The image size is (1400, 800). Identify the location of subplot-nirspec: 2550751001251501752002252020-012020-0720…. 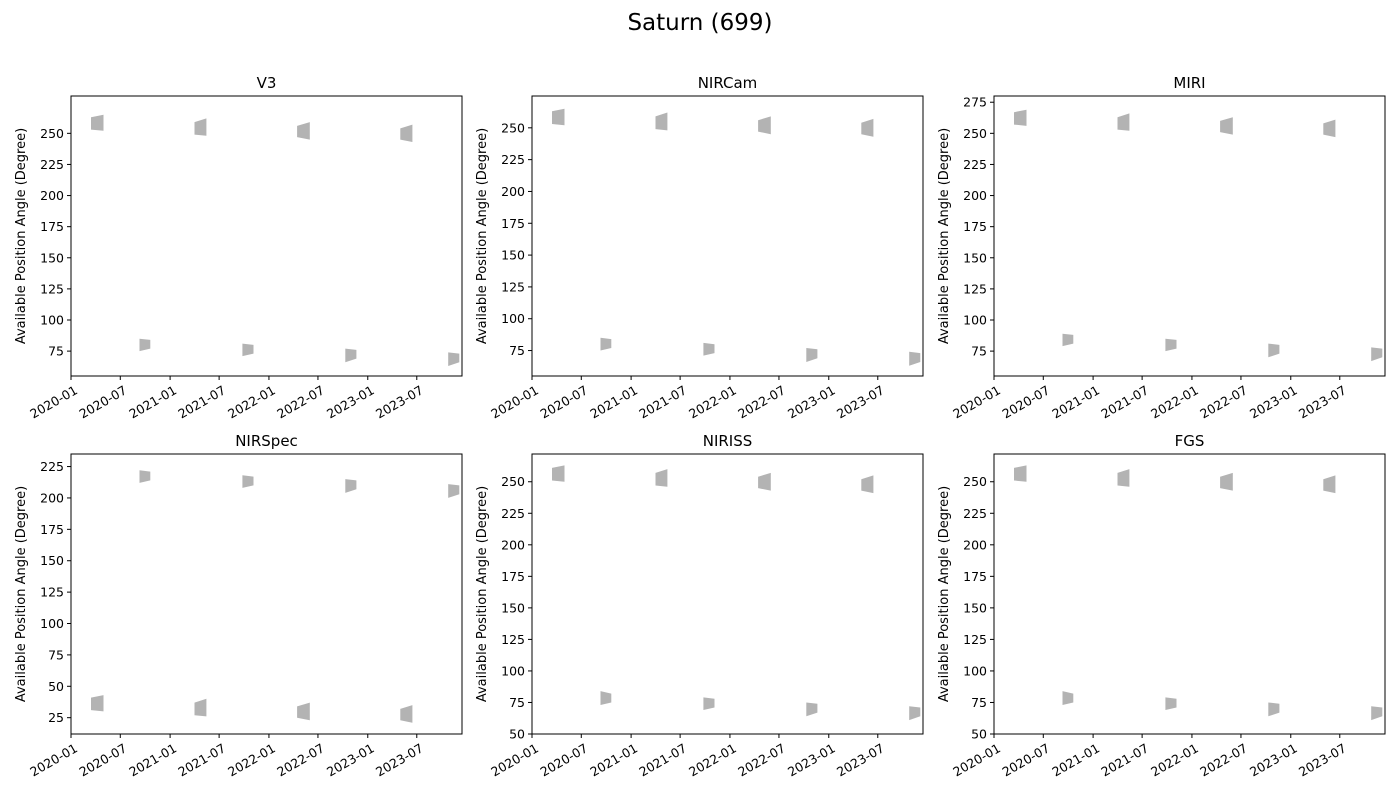
(238, 606).